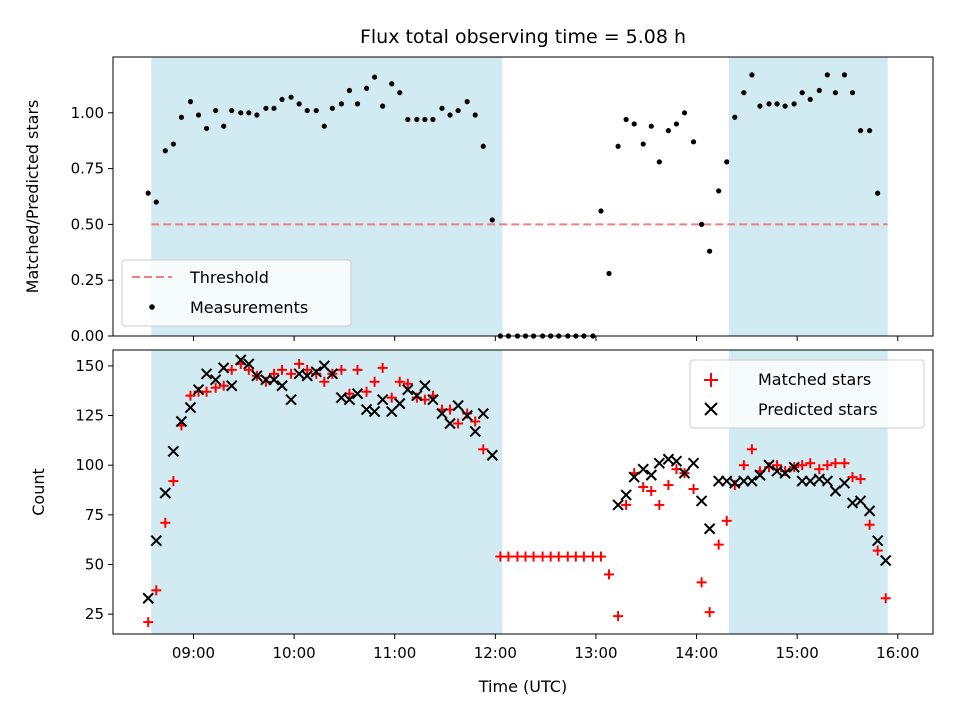 The height and width of the screenshot is (720, 960). I want to click on top-legend: Threshold Measurements, so click(236, 293).